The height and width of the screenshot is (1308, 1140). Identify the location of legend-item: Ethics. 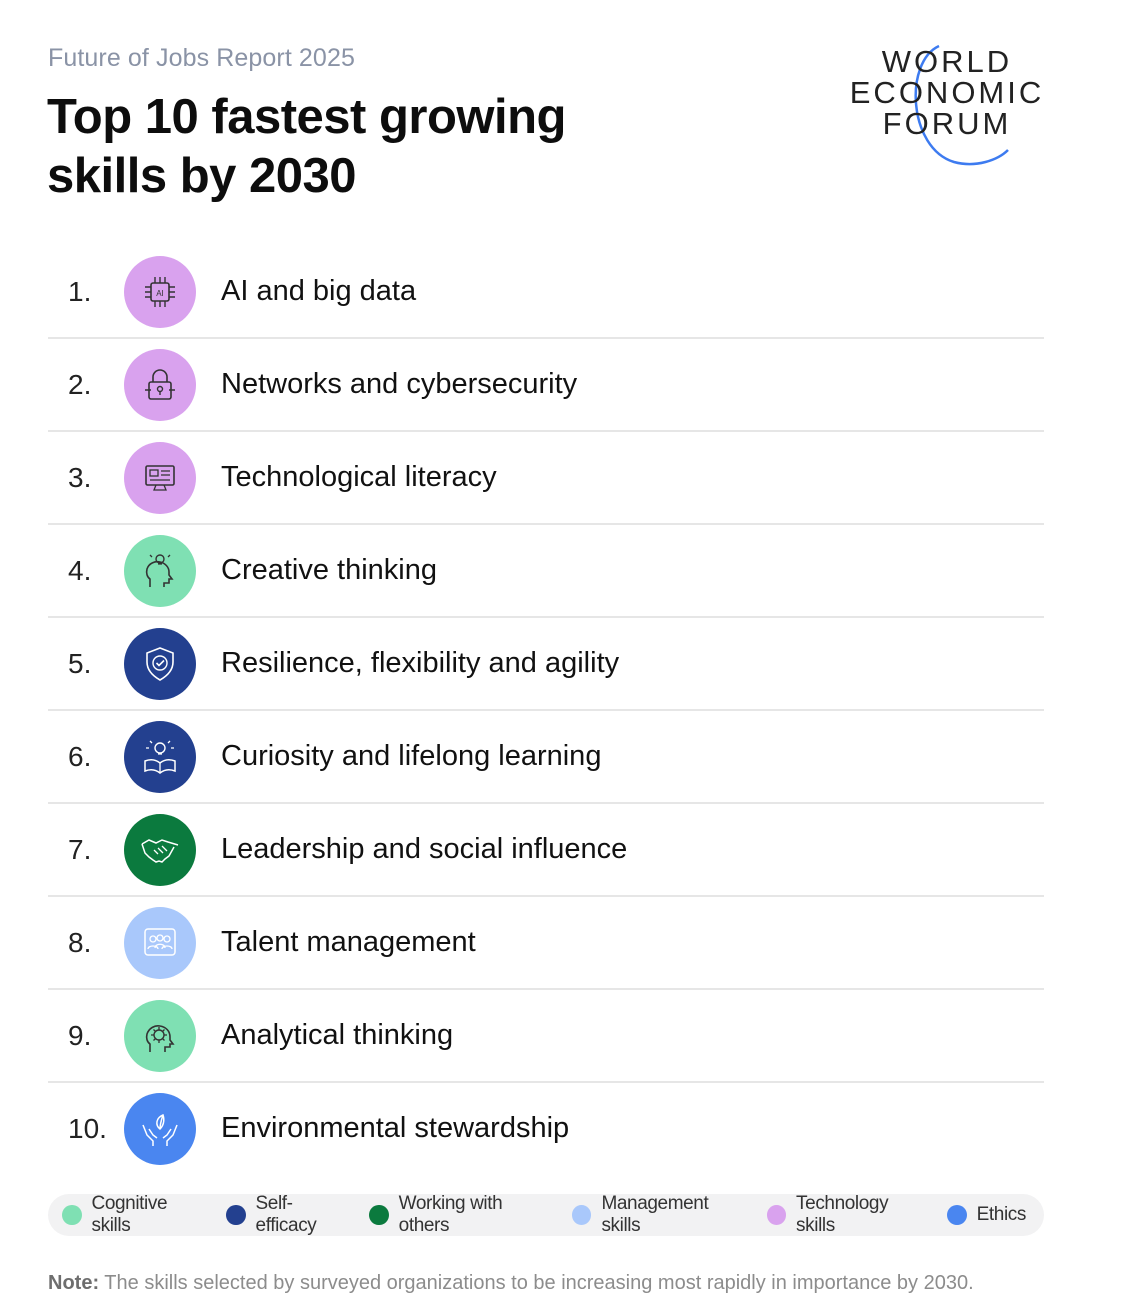
(986, 1215).